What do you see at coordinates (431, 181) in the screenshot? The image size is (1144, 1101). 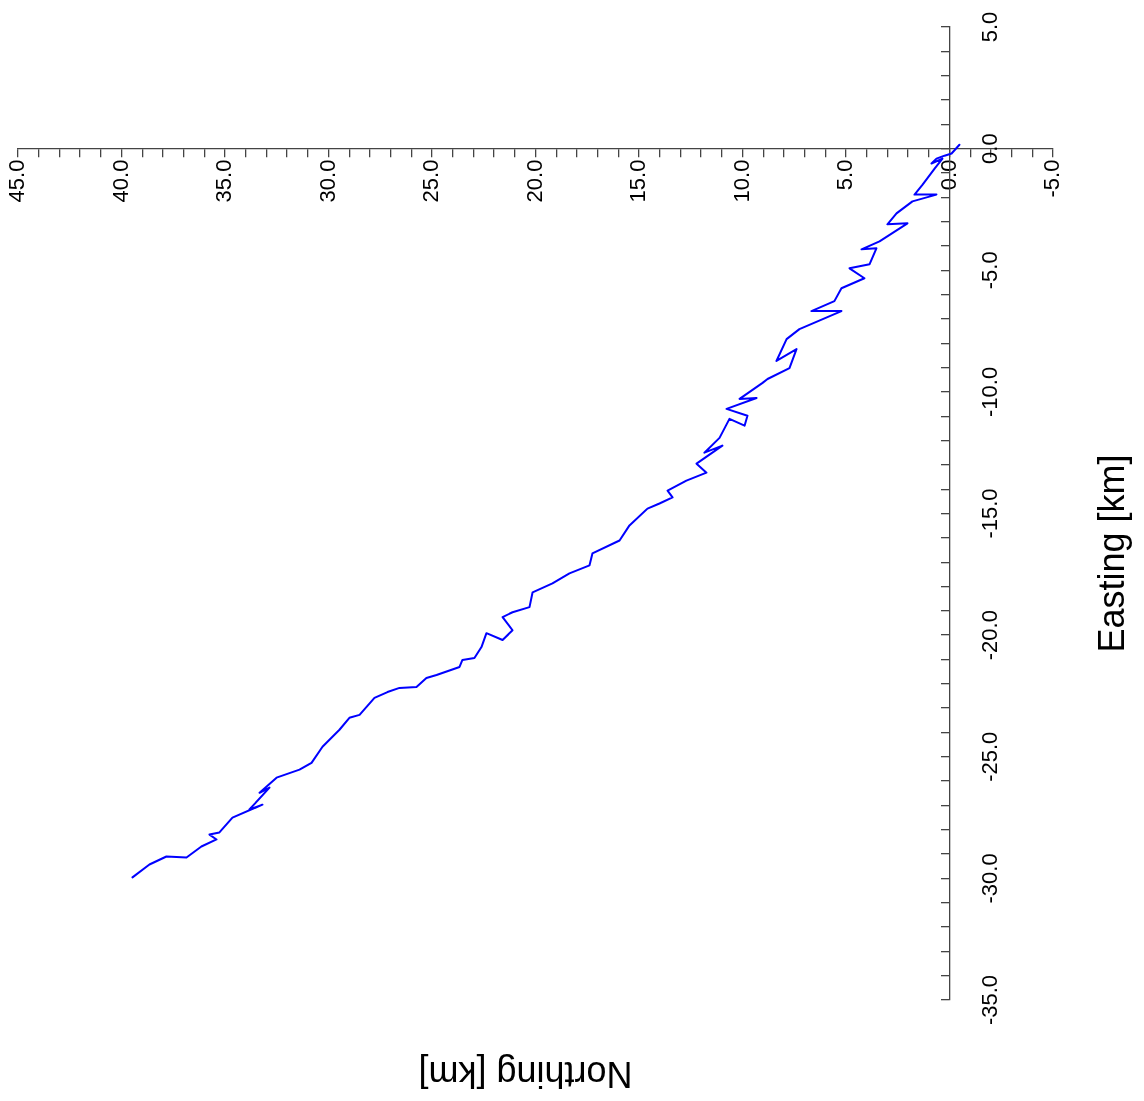 I see `x-tick-label: 25.0` at bounding box center [431, 181].